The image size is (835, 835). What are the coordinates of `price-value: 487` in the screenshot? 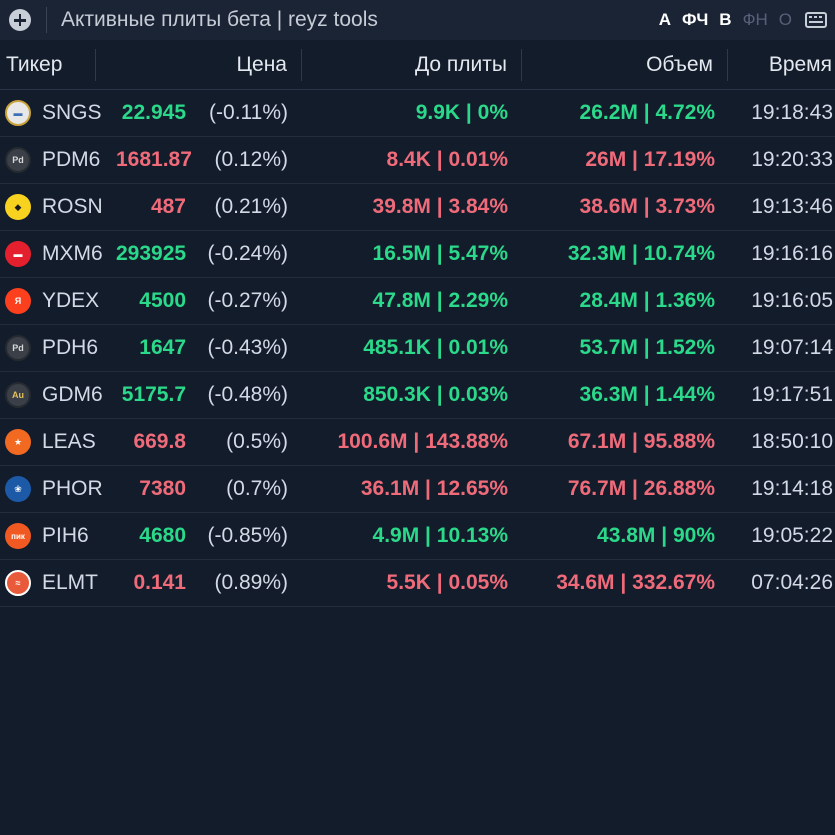 It's located at (168, 206).